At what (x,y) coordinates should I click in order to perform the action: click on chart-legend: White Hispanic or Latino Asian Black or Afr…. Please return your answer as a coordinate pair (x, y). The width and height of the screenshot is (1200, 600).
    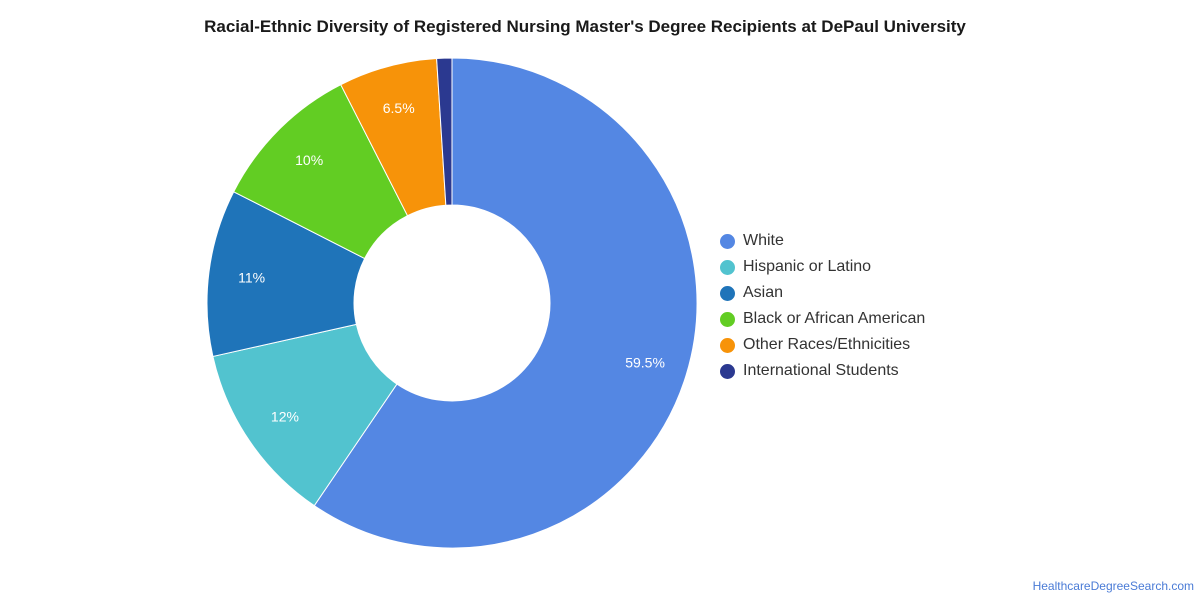
    Looking at the image, I should click on (822, 306).